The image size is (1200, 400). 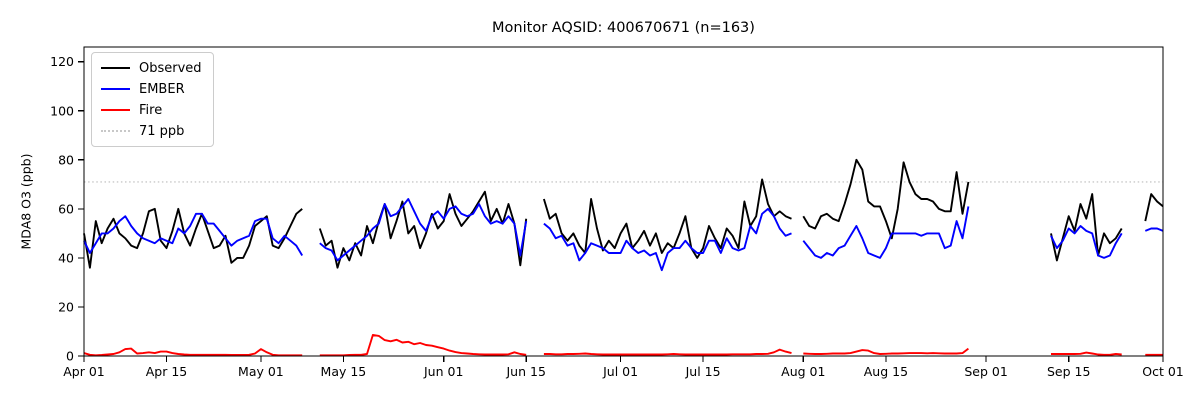 I want to click on fire-line-swatch-icon, so click(x=115, y=110).